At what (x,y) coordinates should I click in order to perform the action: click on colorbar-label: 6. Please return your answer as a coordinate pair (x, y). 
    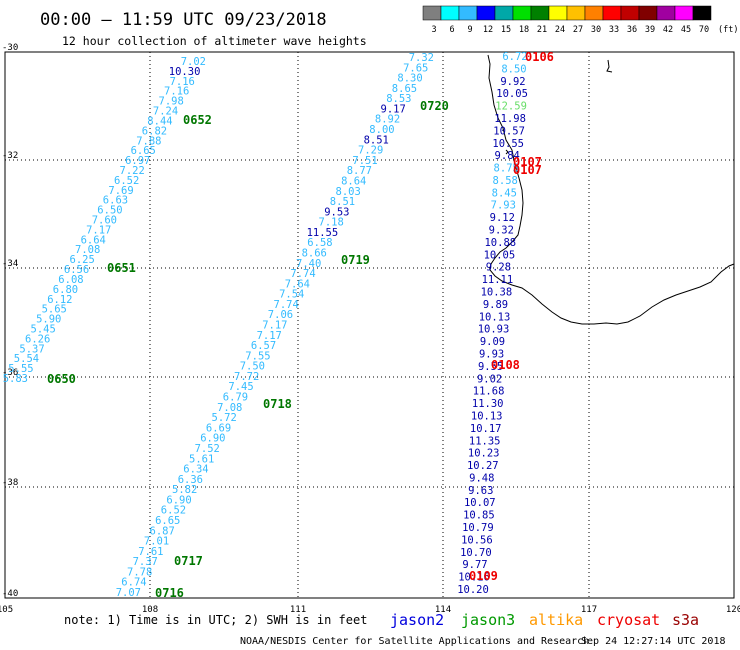
    Looking at the image, I should click on (451, 30).